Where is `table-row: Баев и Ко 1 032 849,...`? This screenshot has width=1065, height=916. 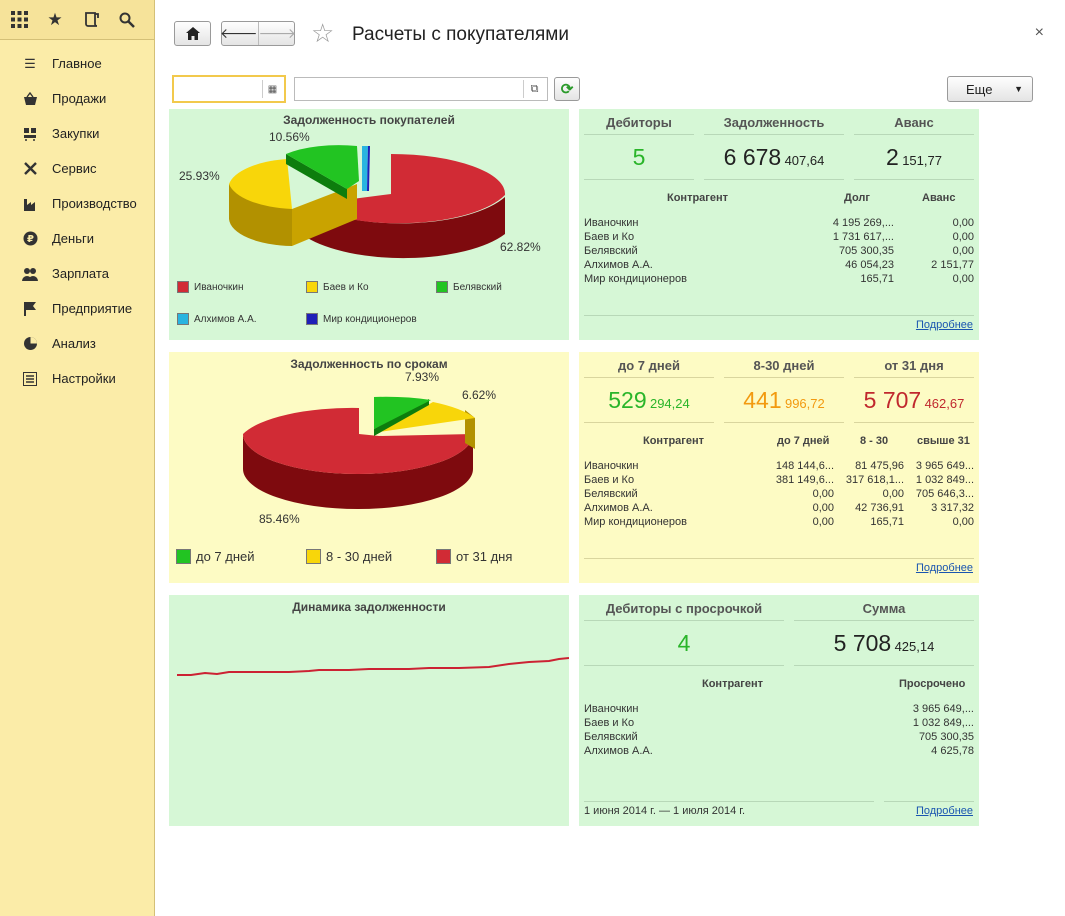
table-row: Баев и Ко 1 032 849,... is located at coordinates (779, 723).